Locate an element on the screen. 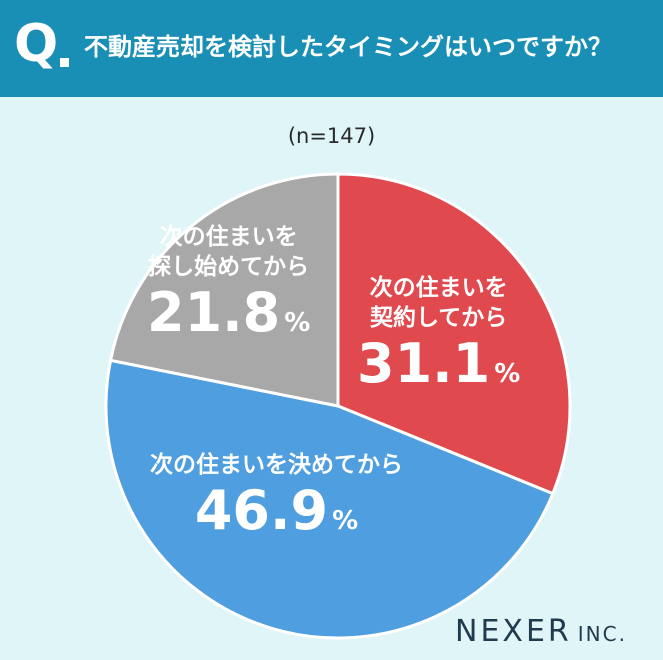  label-blue-slice: 次の住まいを決めてから 46.9% is located at coordinates (276, 496).